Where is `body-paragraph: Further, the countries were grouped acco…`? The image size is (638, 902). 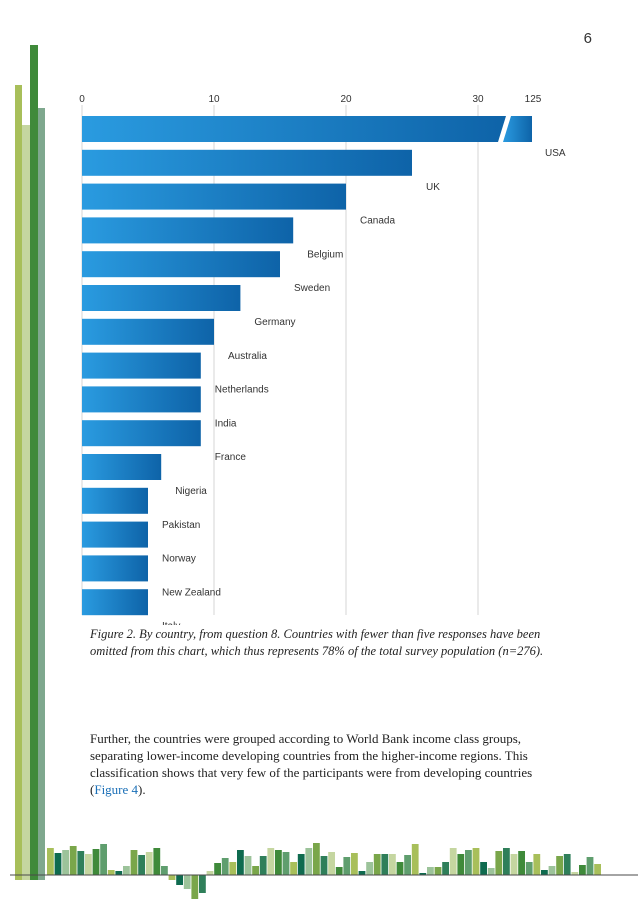 body-paragraph: Further, the countries were grouped acco… is located at coordinates (325, 764).